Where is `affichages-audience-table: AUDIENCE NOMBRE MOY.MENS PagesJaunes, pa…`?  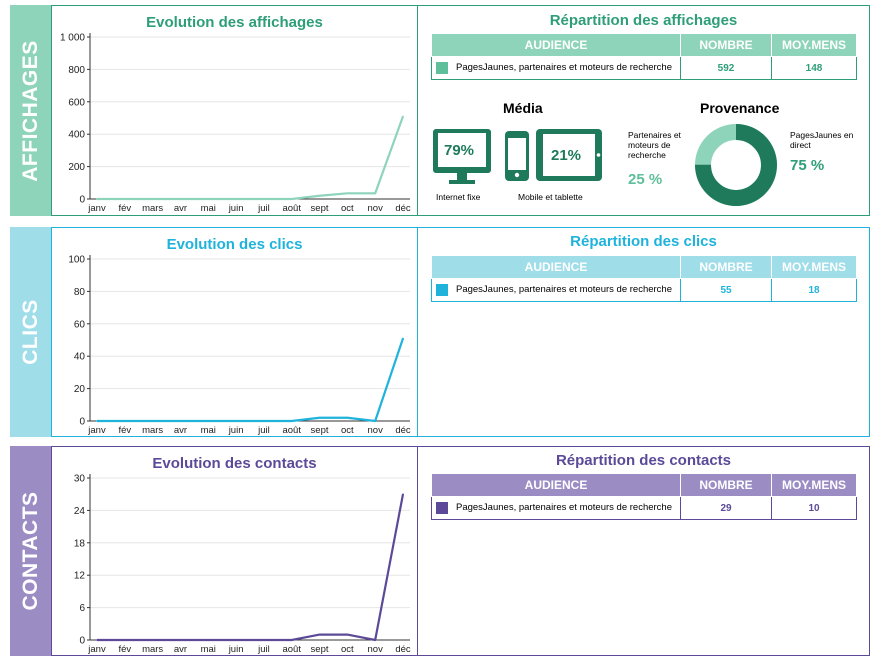
affichages-audience-table: AUDIENCE NOMBRE MOY.MENS PagesJaunes, pa… is located at coordinates (644, 56).